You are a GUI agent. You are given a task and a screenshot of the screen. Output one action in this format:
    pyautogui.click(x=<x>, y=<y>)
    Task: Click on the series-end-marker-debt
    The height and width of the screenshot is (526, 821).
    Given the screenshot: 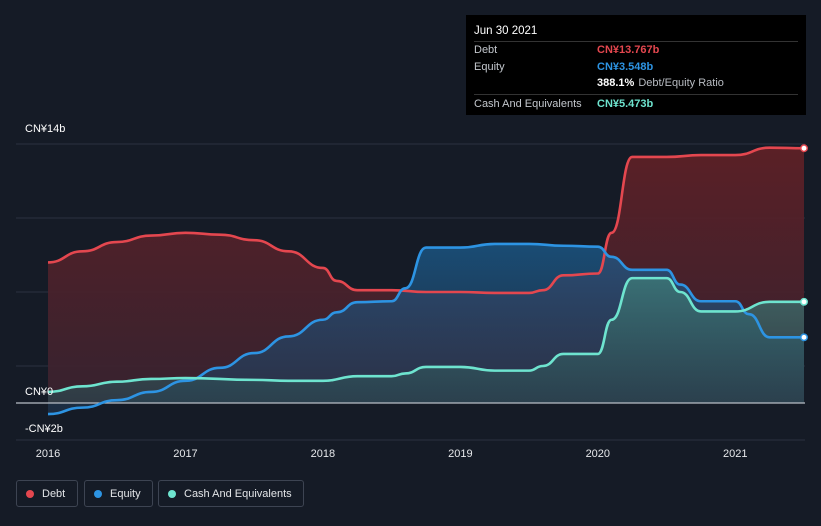 What is the action you would take?
    pyautogui.click(x=804, y=148)
    